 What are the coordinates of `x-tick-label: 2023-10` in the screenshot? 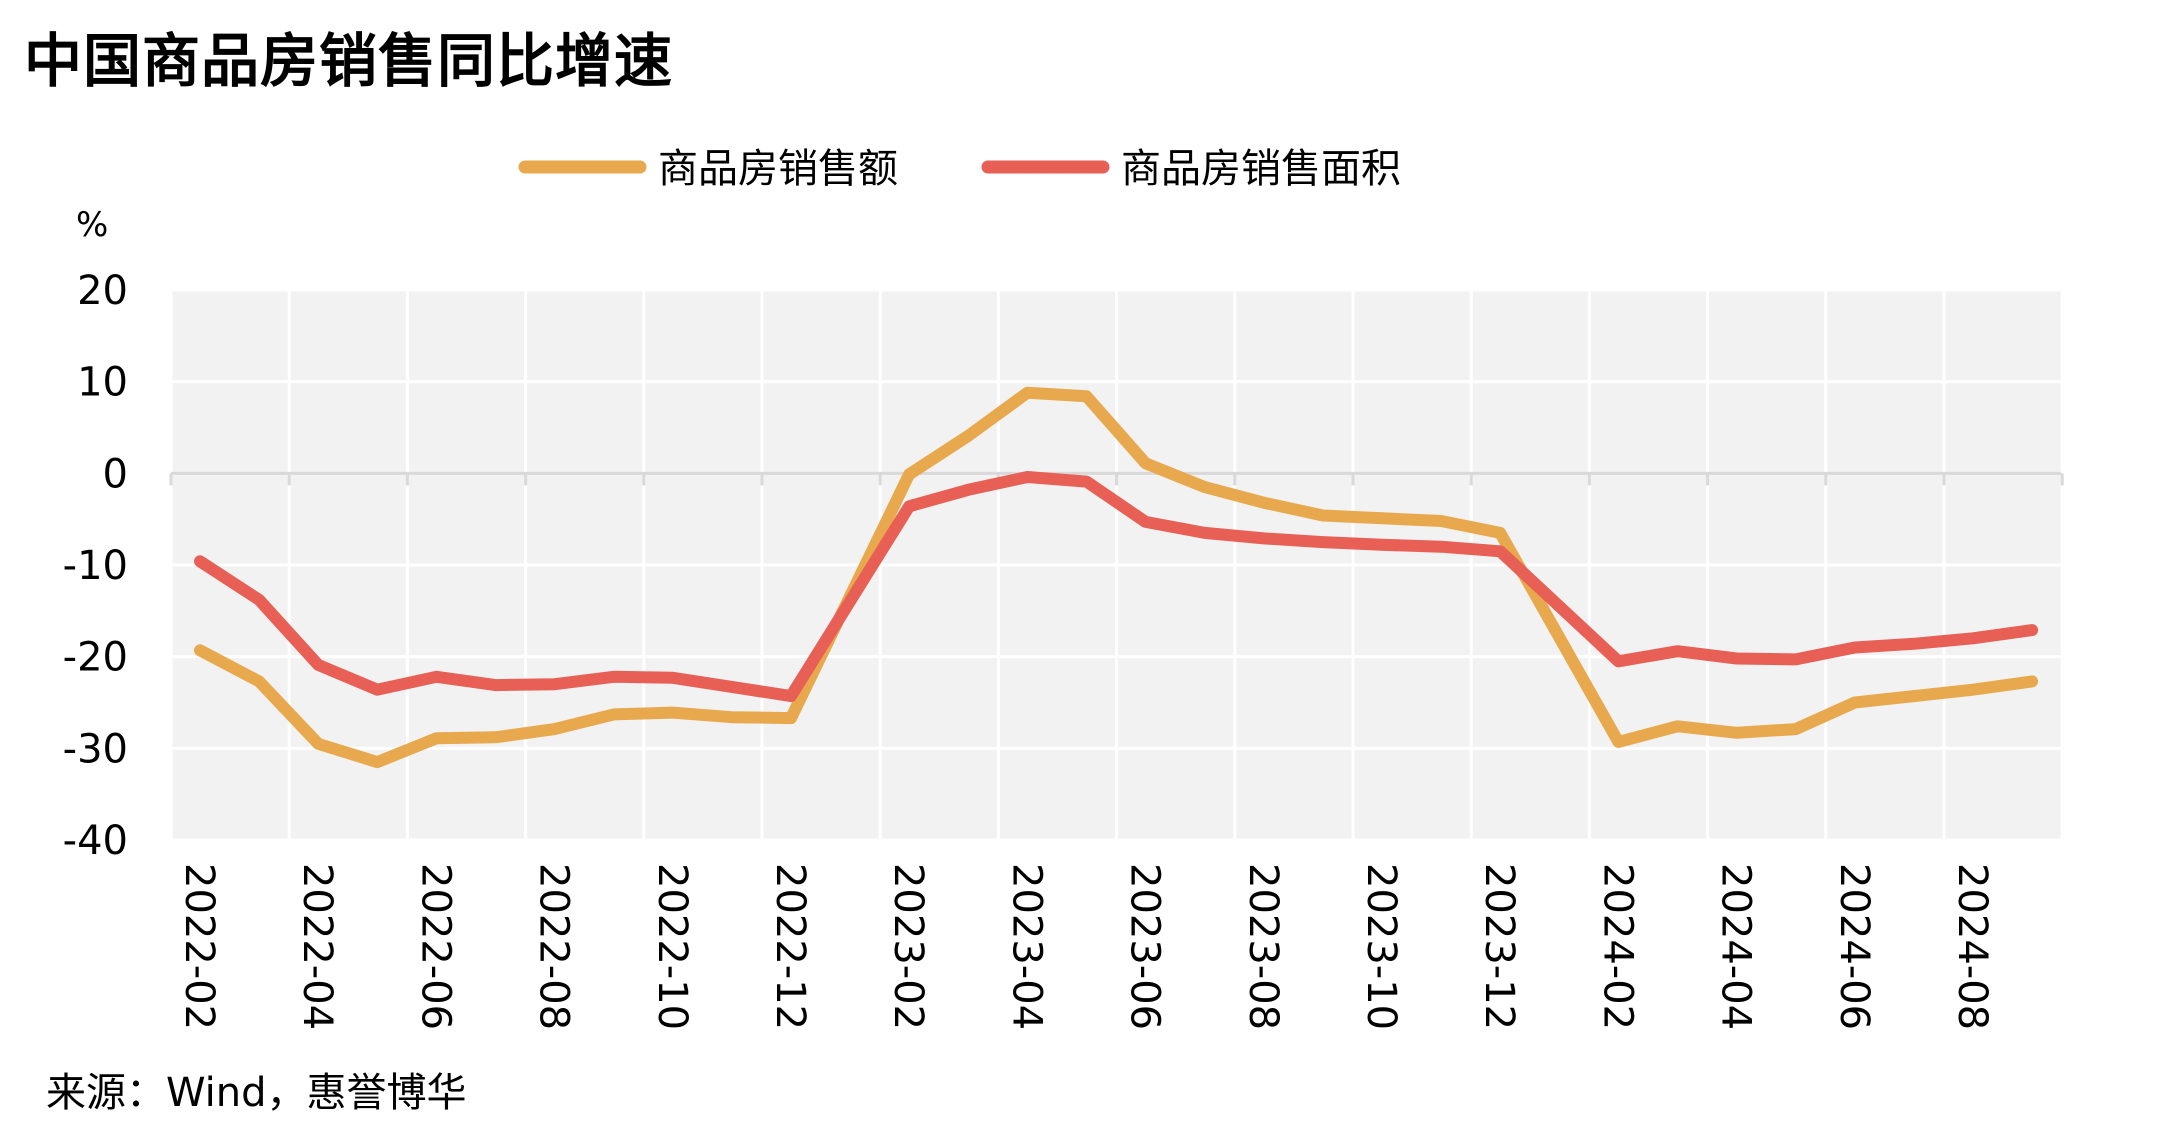 It's located at (1381, 946).